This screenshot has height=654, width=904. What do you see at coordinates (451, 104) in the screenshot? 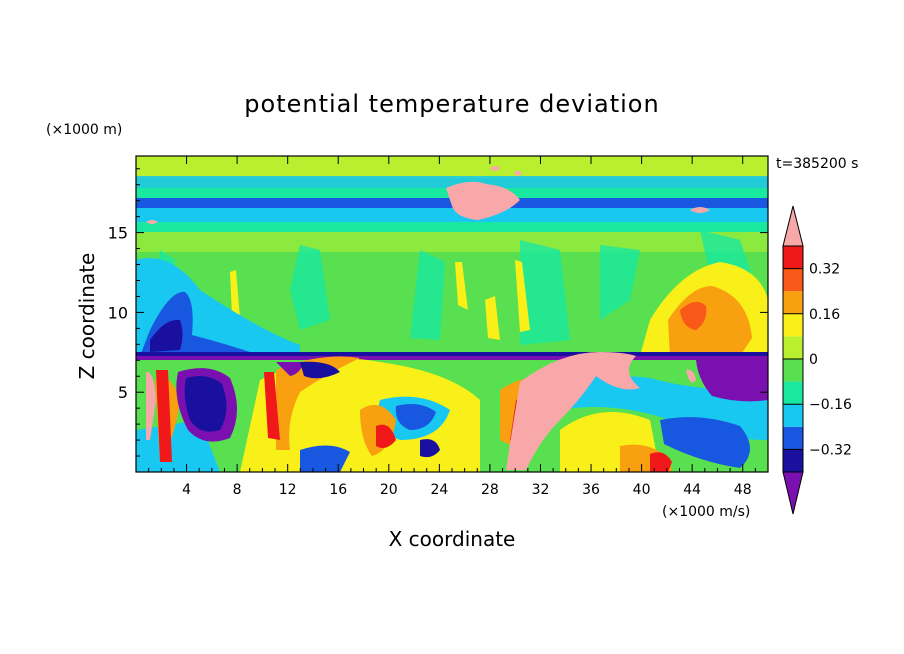
I see `chart-title: potential temperature deviation` at bounding box center [451, 104].